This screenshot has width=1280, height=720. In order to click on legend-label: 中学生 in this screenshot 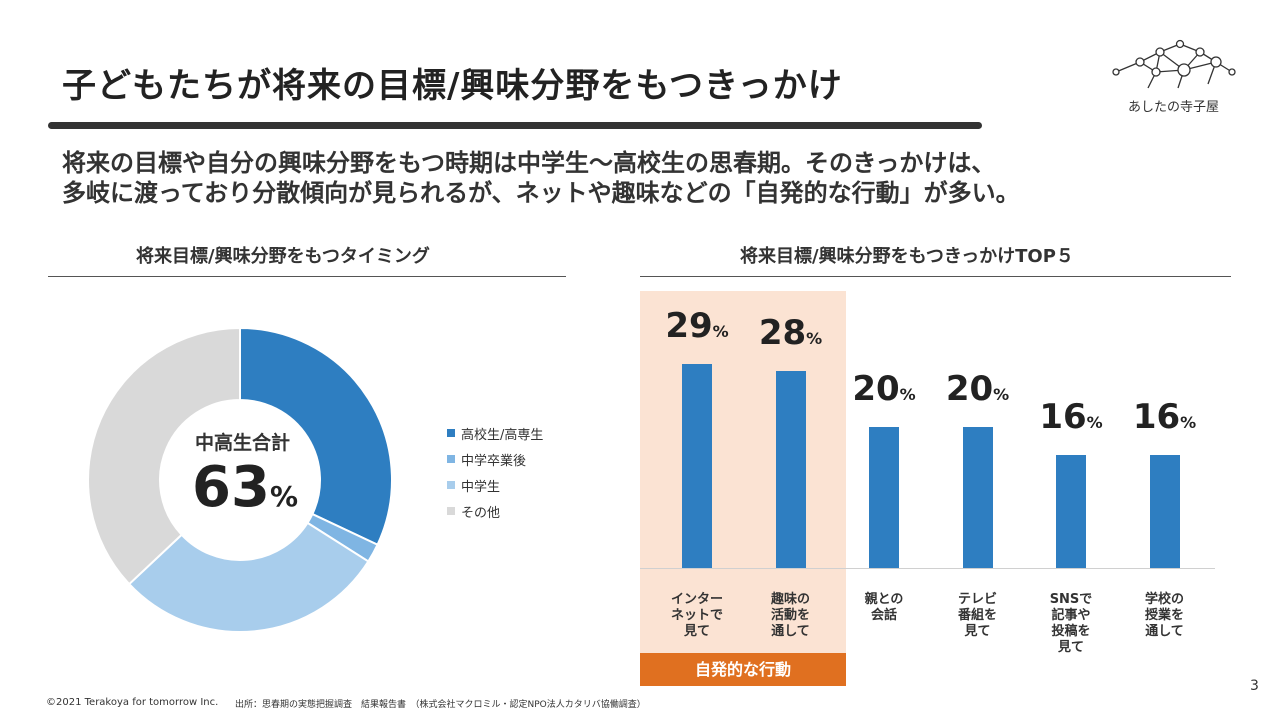, I will do `click(481, 487)`.